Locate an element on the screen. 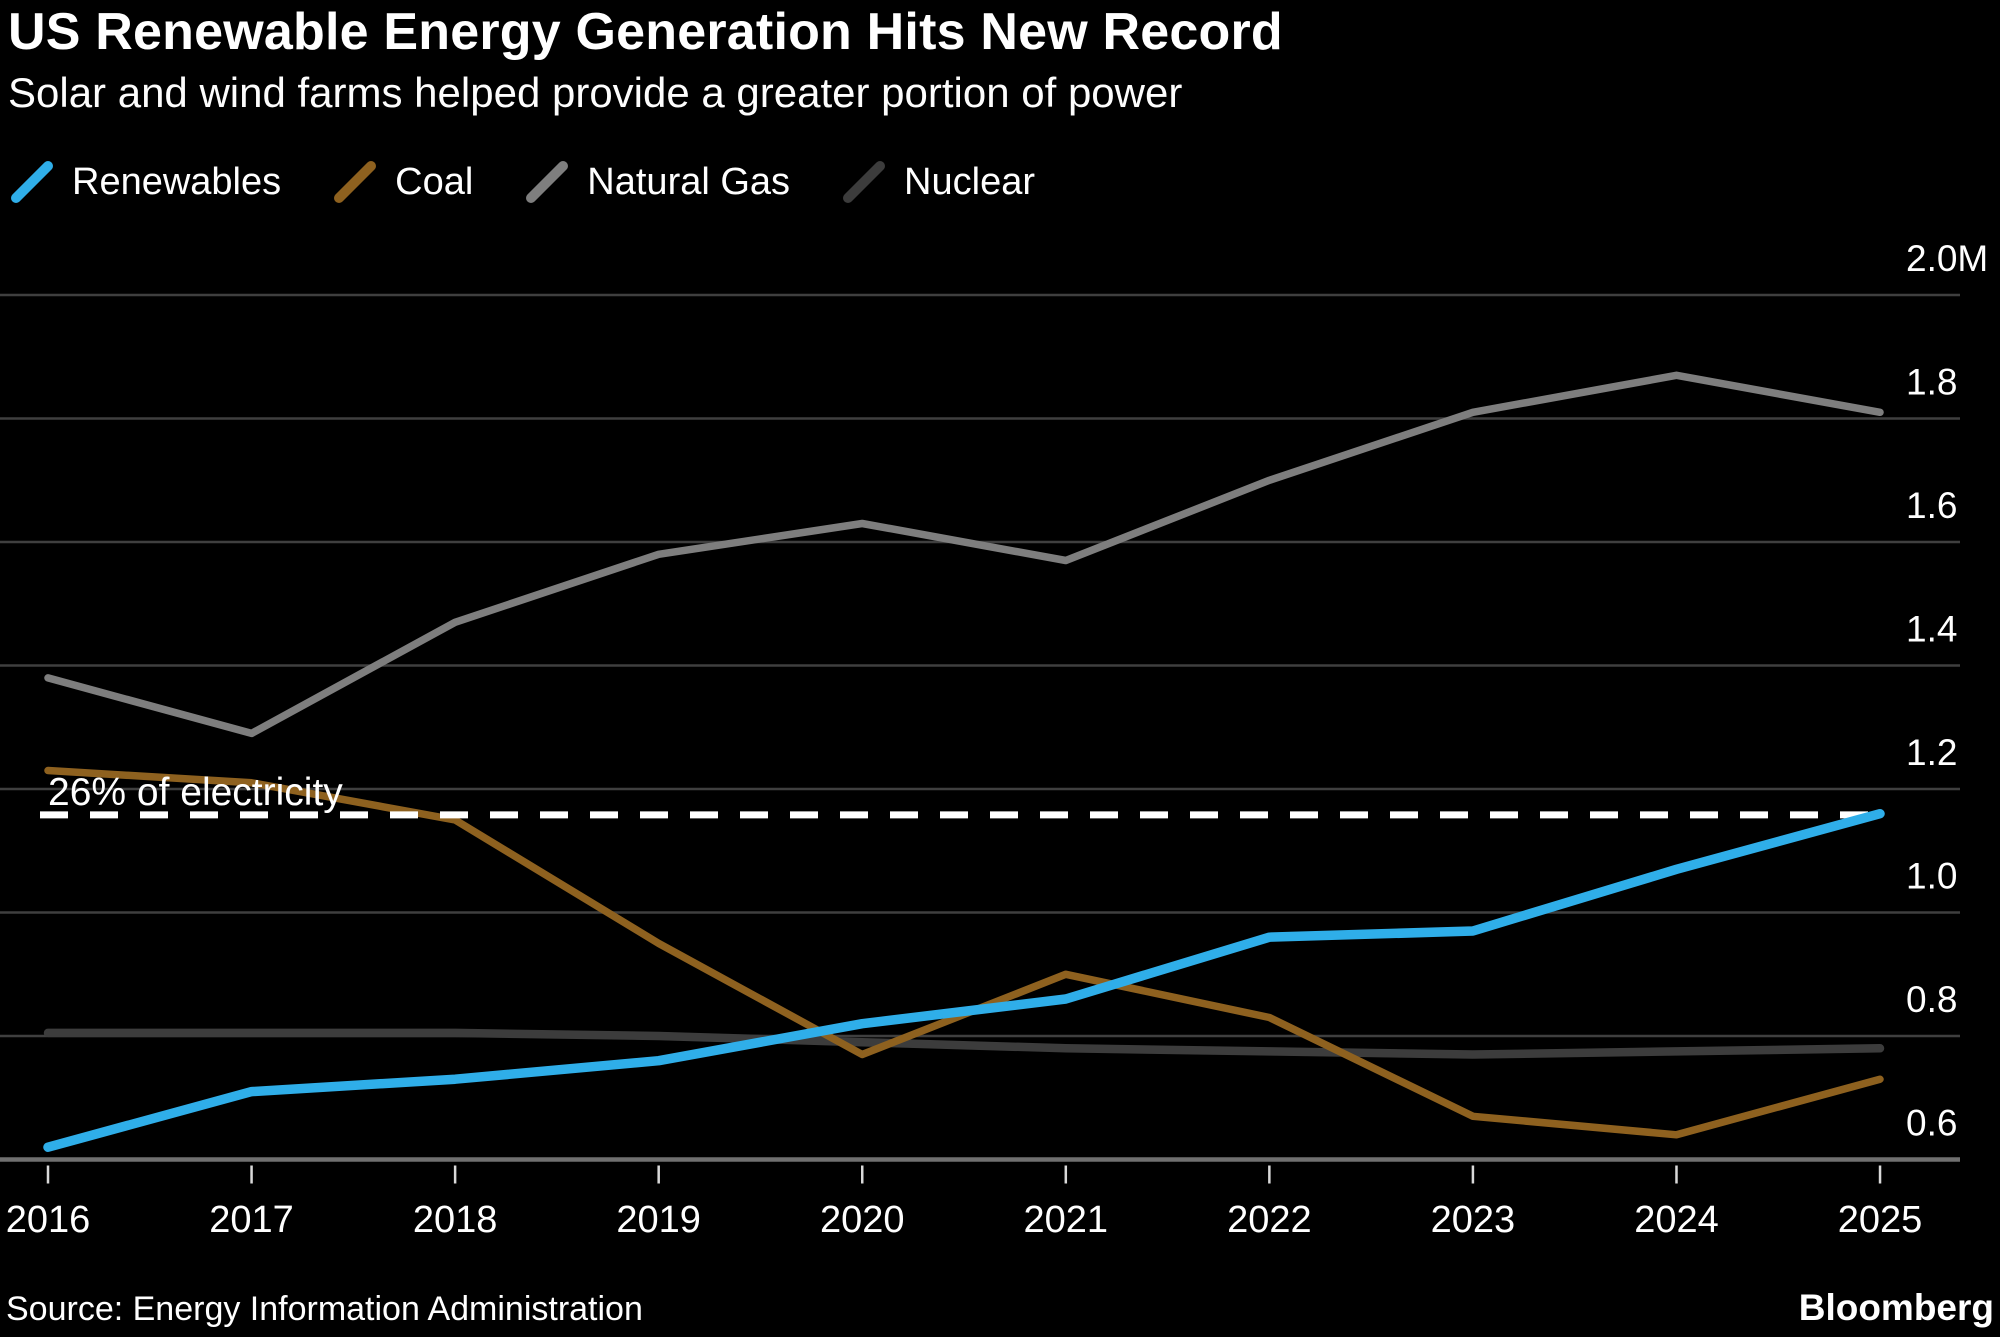 This screenshot has width=2000, height=1337. y-axis-tick-label: 1.6 is located at coordinates (1931, 505).